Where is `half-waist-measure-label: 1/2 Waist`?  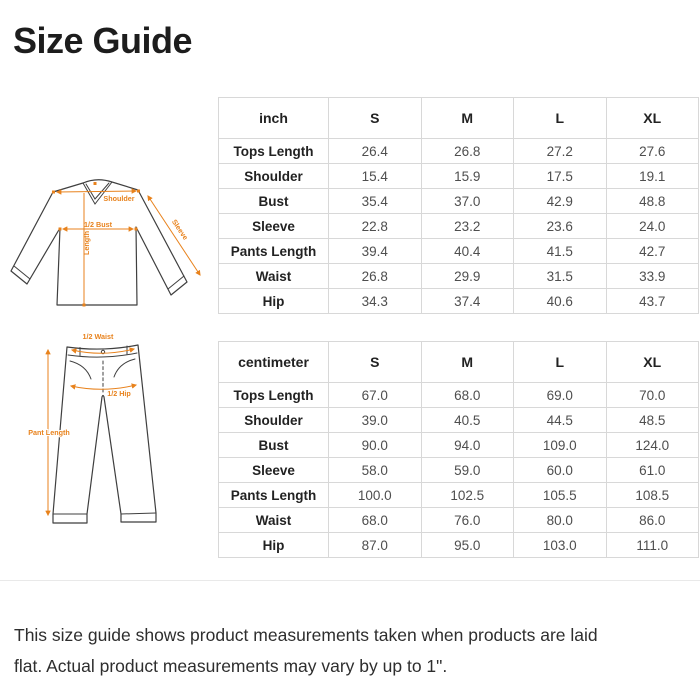 half-waist-measure-label: 1/2 Waist is located at coordinates (98, 336).